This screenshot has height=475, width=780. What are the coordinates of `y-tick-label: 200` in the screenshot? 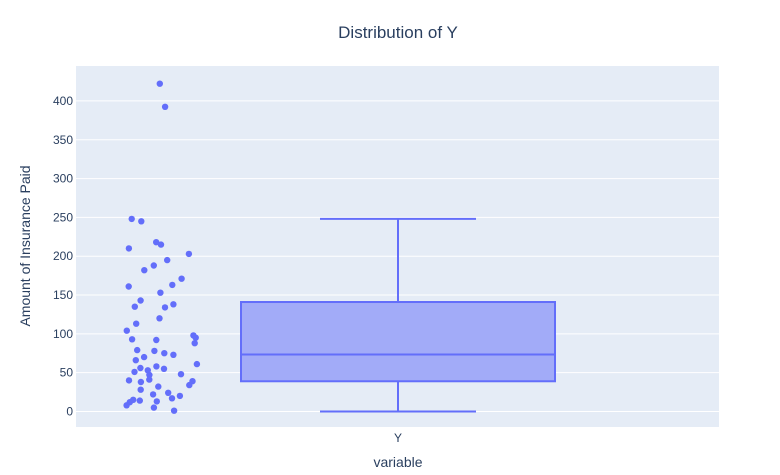 It's located at (63, 256).